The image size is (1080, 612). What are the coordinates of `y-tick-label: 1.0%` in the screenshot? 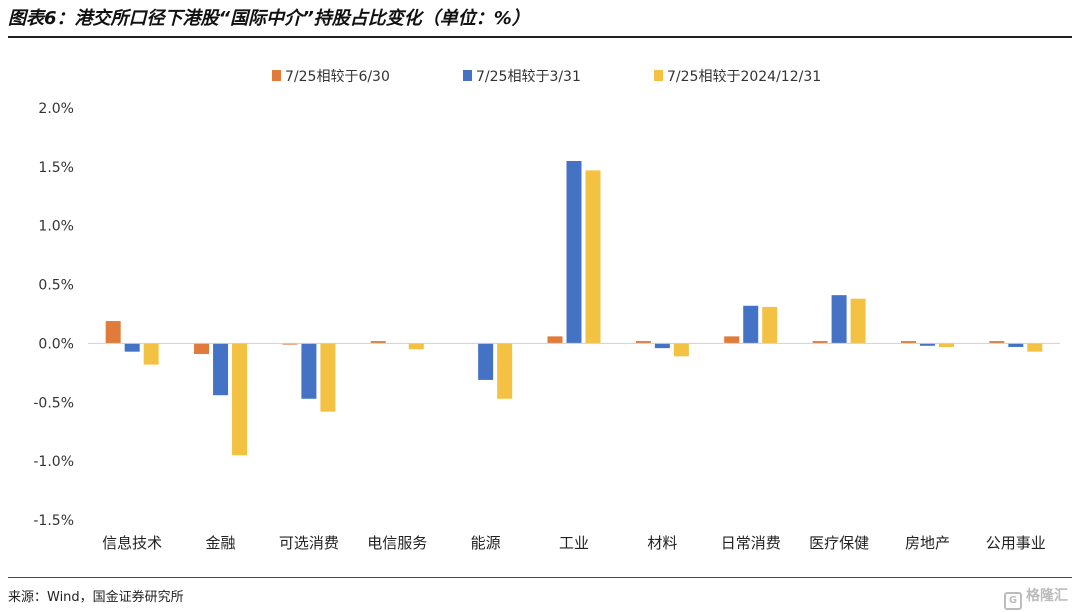 It's located at (56, 227).